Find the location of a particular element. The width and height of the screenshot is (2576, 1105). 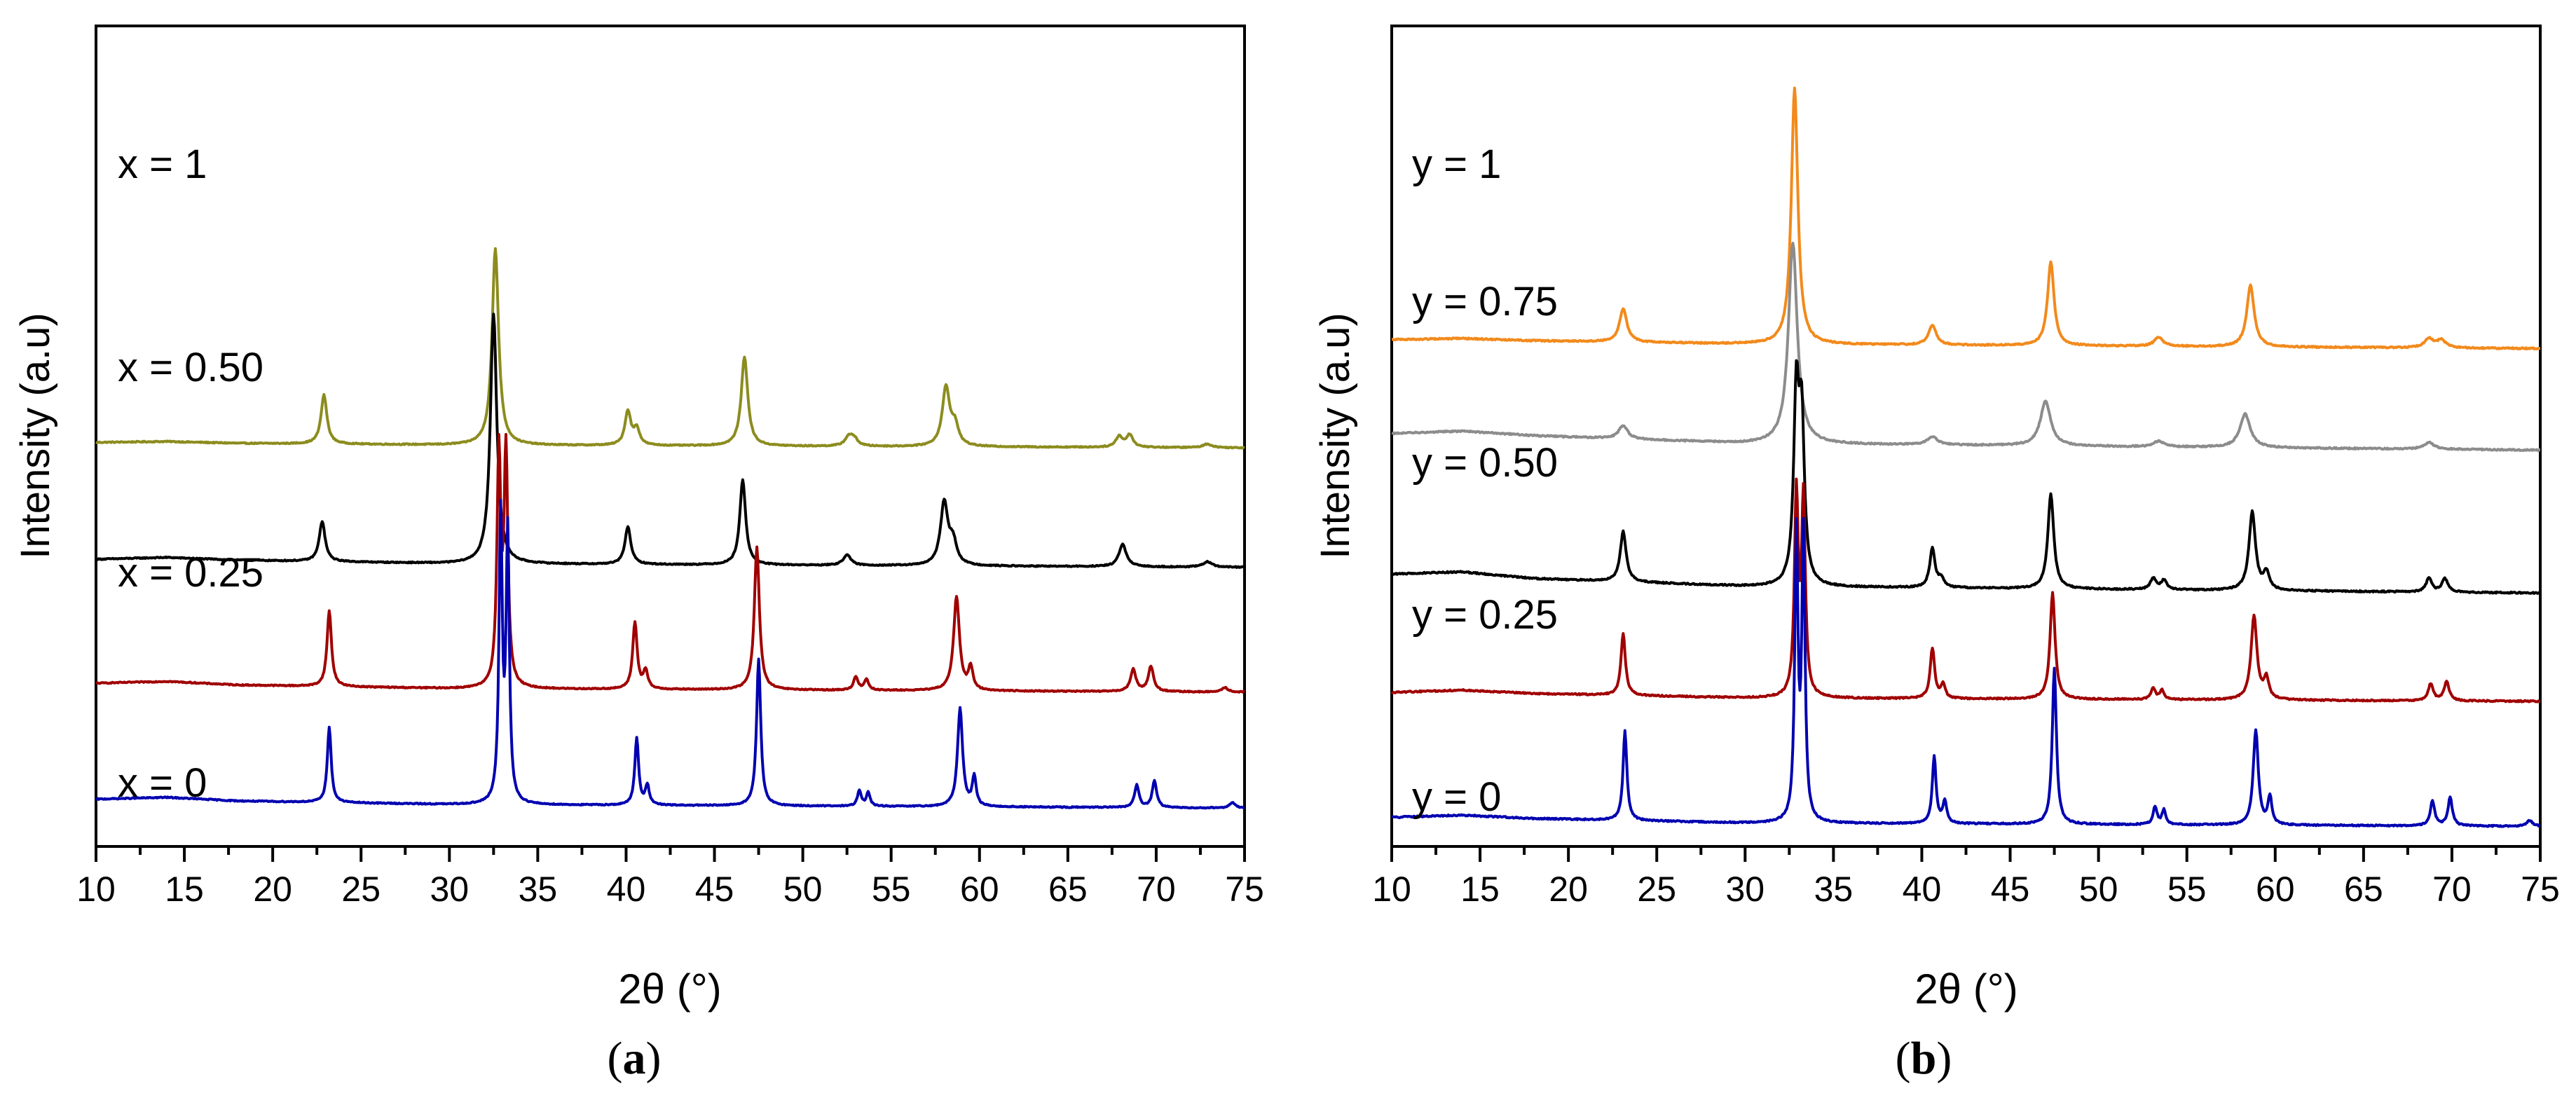

series-label-y-0-50: y = 0.50 is located at coordinates (1485, 463).